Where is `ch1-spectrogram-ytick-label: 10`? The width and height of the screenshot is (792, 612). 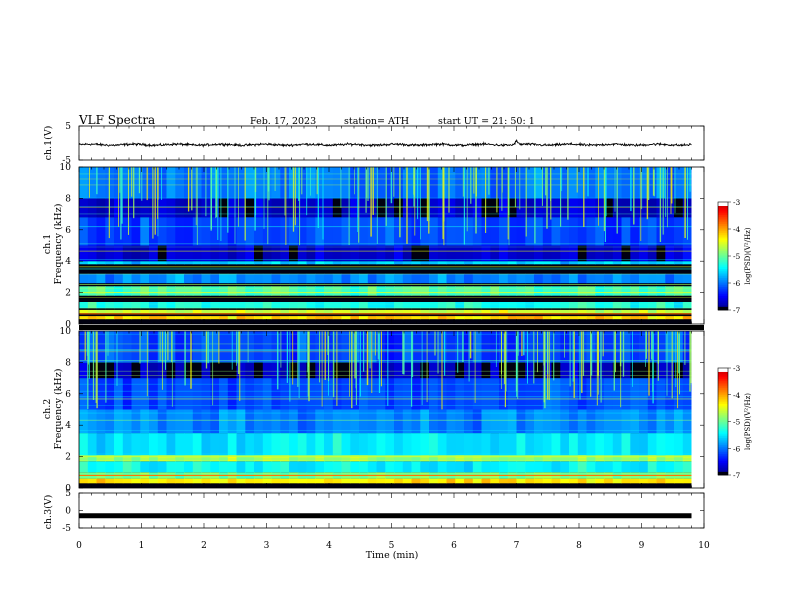
ch1-spectrogram-ytick-label: 10 is located at coordinates (66, 168).